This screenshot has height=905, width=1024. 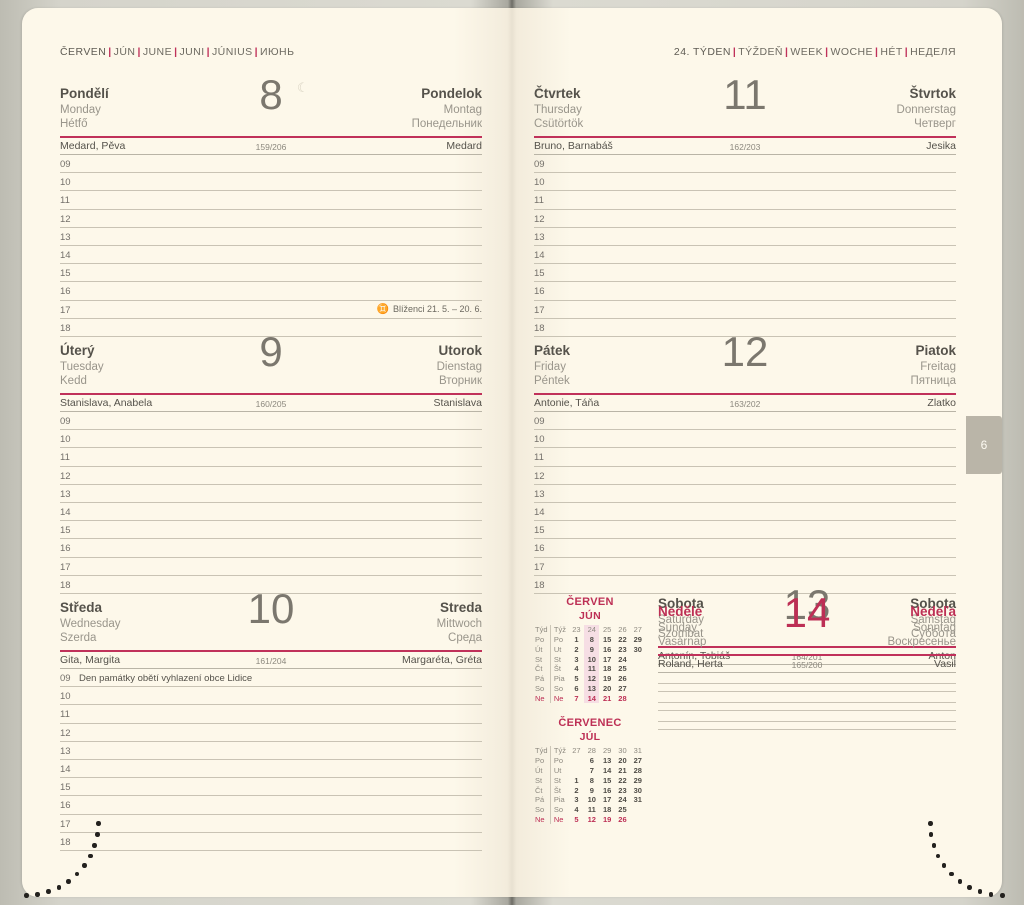 I want to click on month-tab-6: 6, so click(x=984, y=445).